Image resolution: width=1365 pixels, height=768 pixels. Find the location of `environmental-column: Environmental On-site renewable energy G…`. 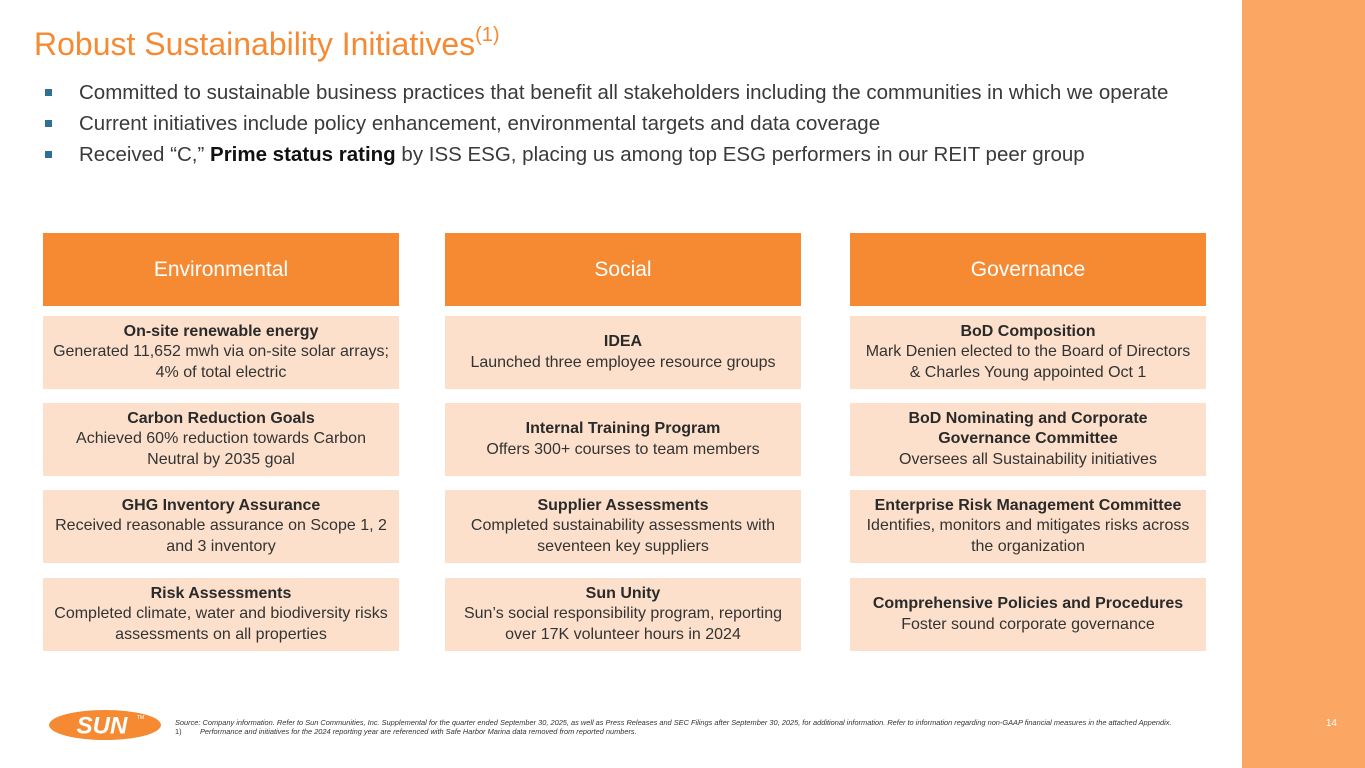

environmental-column: Environmental On-site renewable energy G… is located at coordinates (221, 442).